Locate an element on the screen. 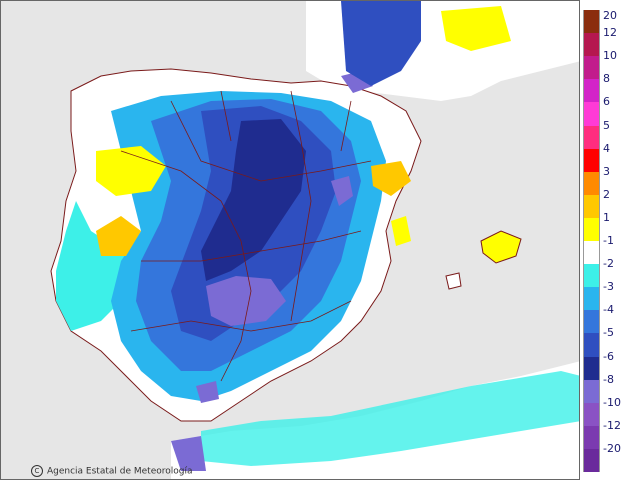 This screenshot has height=500, width=630. legend-label: 12 is located at coordinates (610, 33).